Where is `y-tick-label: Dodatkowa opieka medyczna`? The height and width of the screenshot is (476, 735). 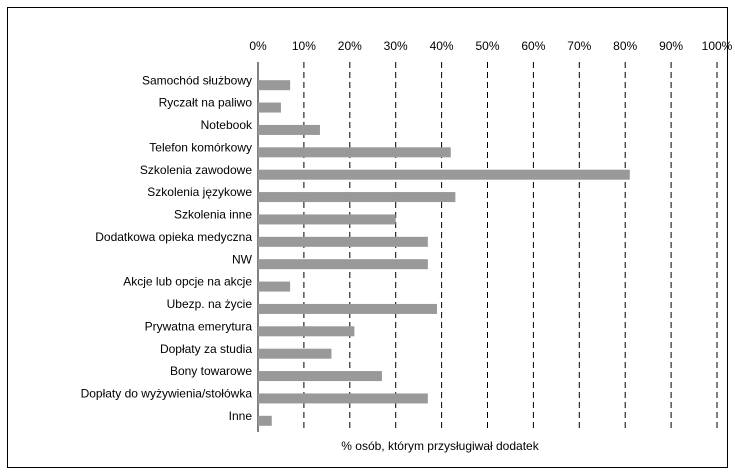
y-tick-label: Dodatkowa opieka medyczna is located at coordinates (173, 237).